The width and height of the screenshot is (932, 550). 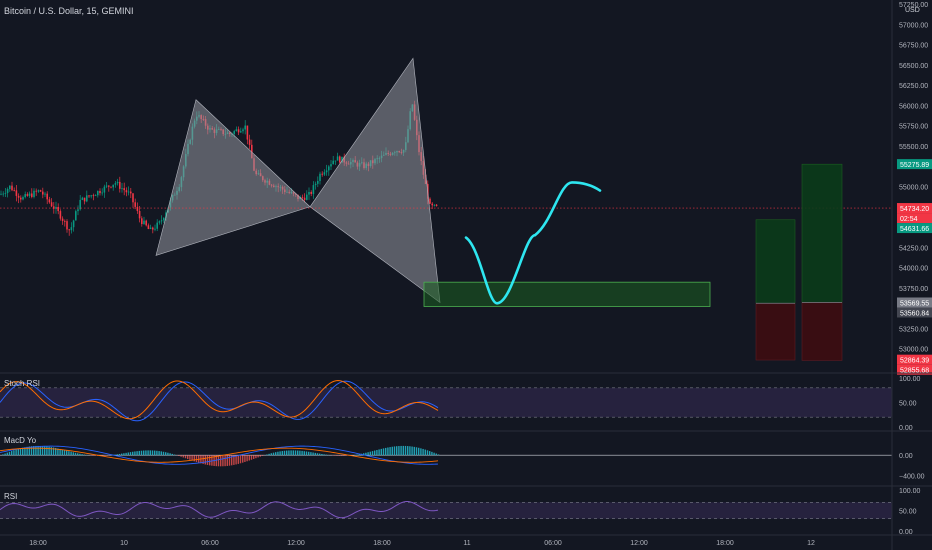 I want to click on price-badge-label: 53560.84, so click(x=914, y=313).